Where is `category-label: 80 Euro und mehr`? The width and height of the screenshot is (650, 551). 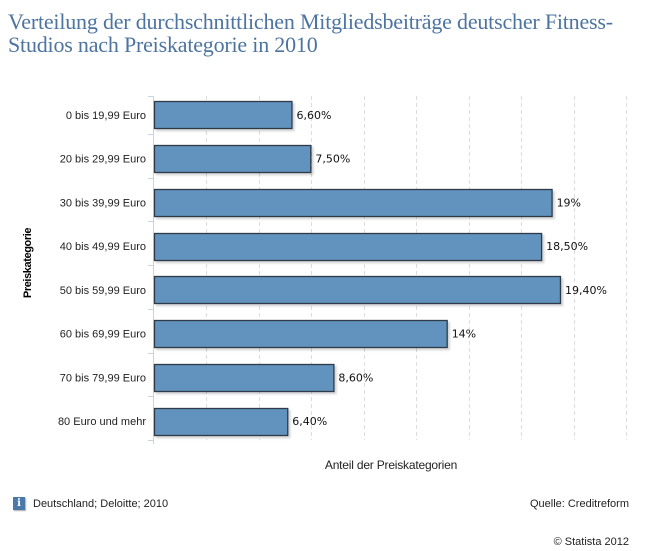 category-label: 80 Euro und mehr is located at coordinates (102, 422).